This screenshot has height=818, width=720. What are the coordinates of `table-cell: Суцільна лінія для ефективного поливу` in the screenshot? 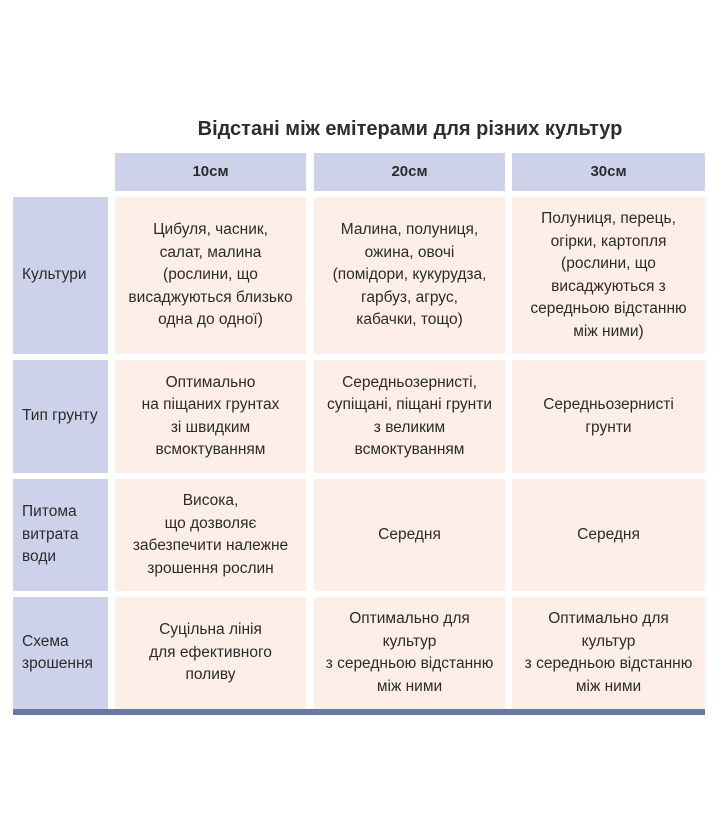 It's located at (210, 653).